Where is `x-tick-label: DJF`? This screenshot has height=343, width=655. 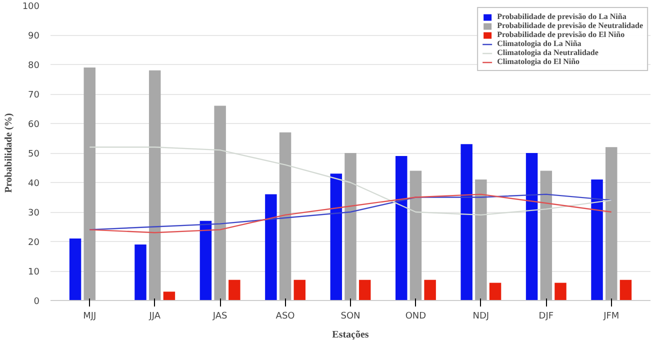 x-tick-label: DJF is located at coordinates (546, 317).